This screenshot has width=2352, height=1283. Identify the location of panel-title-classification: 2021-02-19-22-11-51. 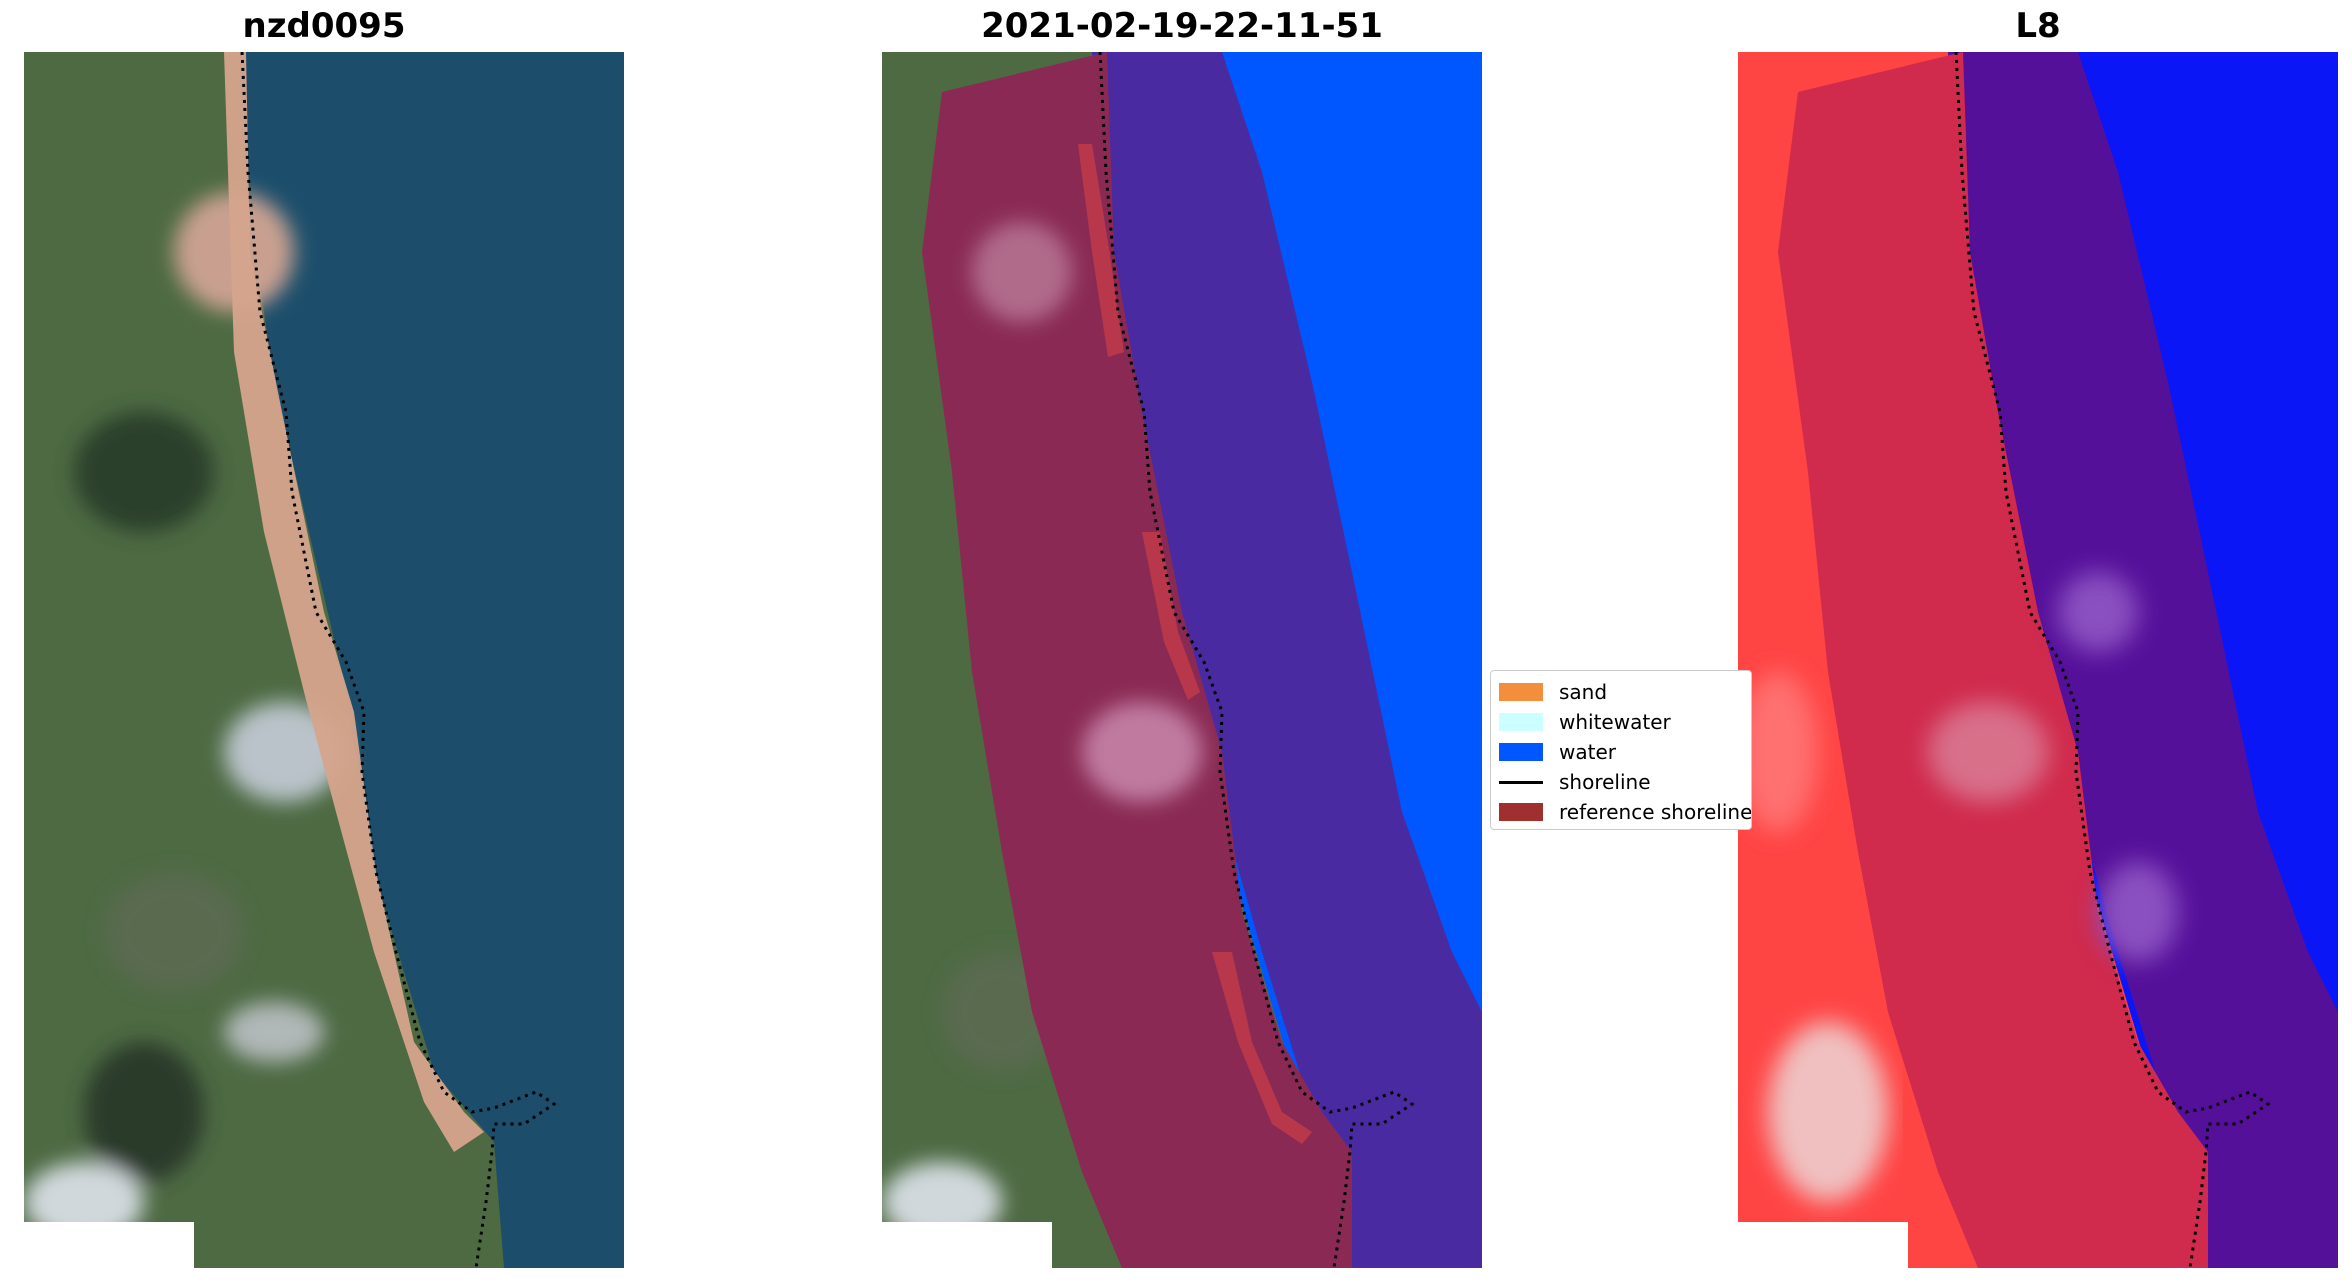
(1182, 26).